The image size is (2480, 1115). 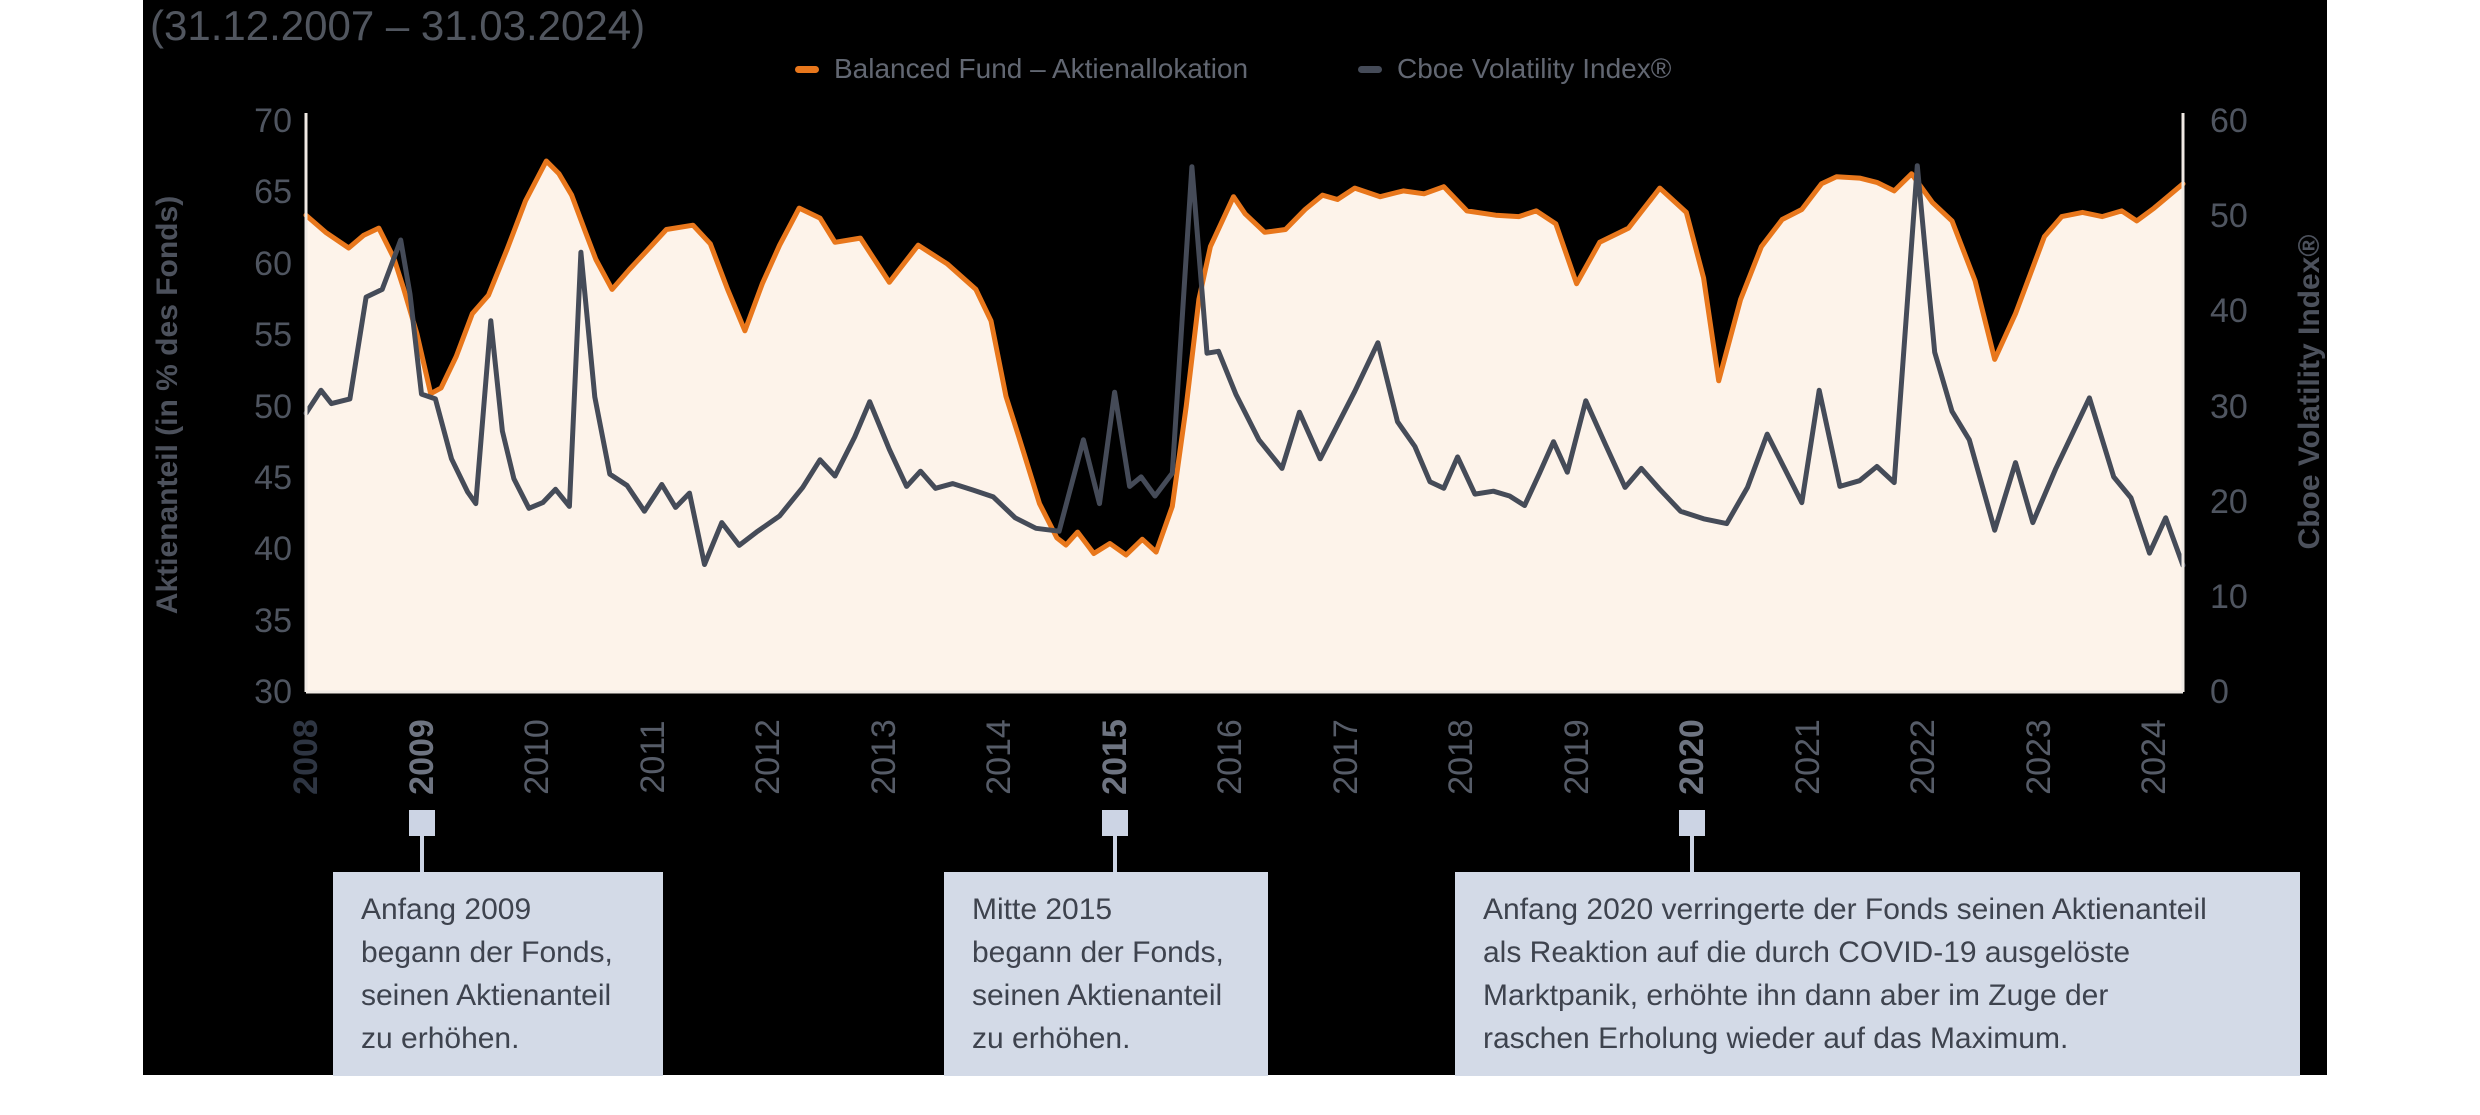 I want to click on x-tick-2019: 2019, so click(x=1576, y=757).